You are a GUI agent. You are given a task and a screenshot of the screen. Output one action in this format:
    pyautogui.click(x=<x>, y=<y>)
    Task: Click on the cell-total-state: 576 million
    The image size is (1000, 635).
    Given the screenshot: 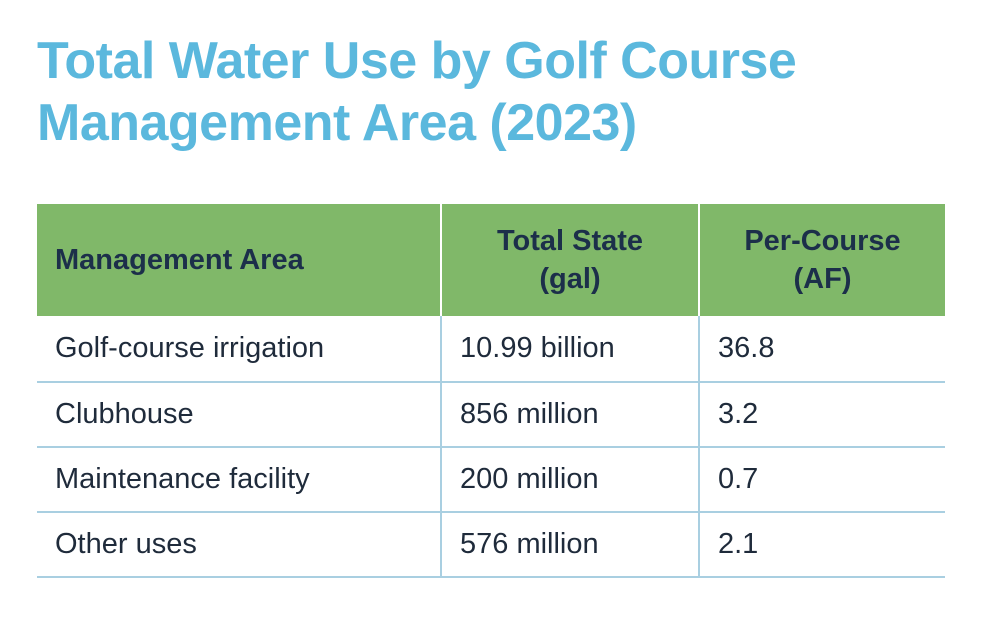 What is the action you would take?
    pyautogui.click(x=569, y=545)
    